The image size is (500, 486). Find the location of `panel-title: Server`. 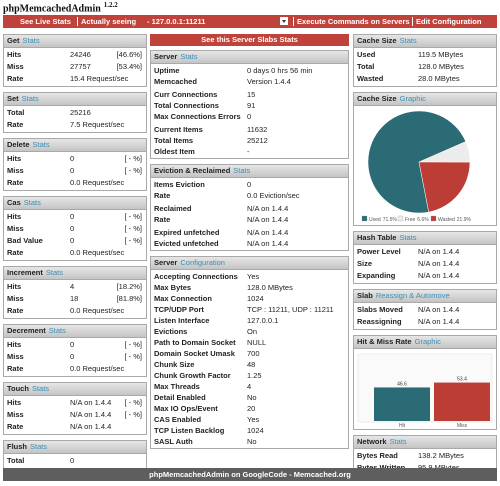

panel-title: Server is located at coordinates (166, 56).